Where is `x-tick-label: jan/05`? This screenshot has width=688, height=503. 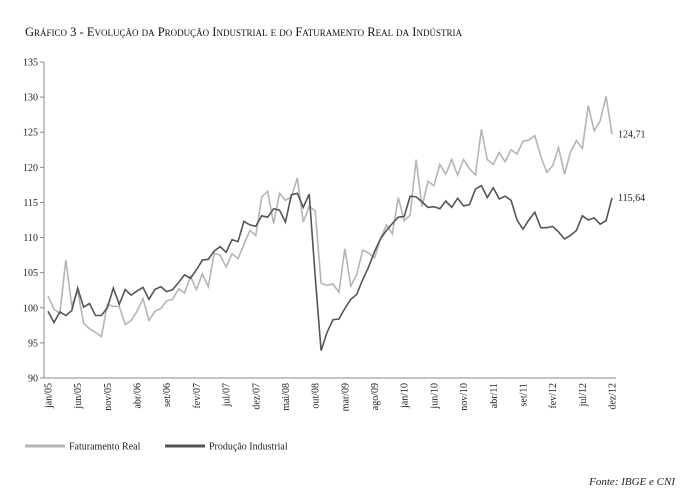 x-tick-label: jan/05 is located at coordinates (49, 396).